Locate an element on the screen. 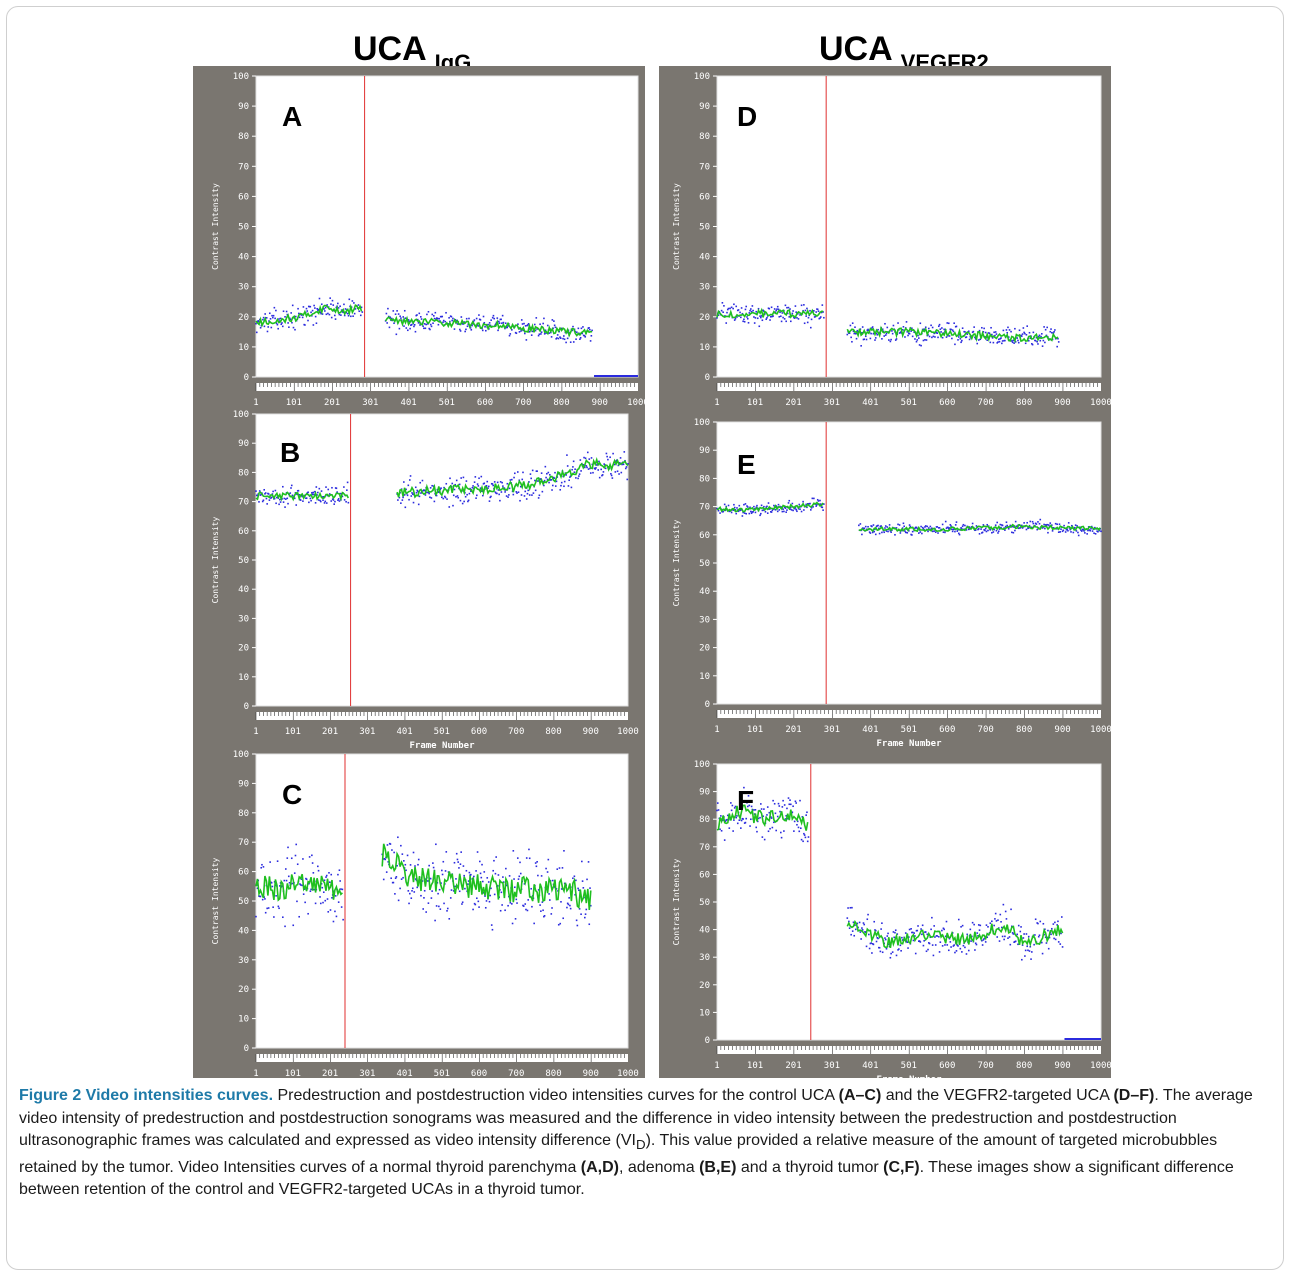  y-tick-label: 40 is located at coordinates (243, 931).